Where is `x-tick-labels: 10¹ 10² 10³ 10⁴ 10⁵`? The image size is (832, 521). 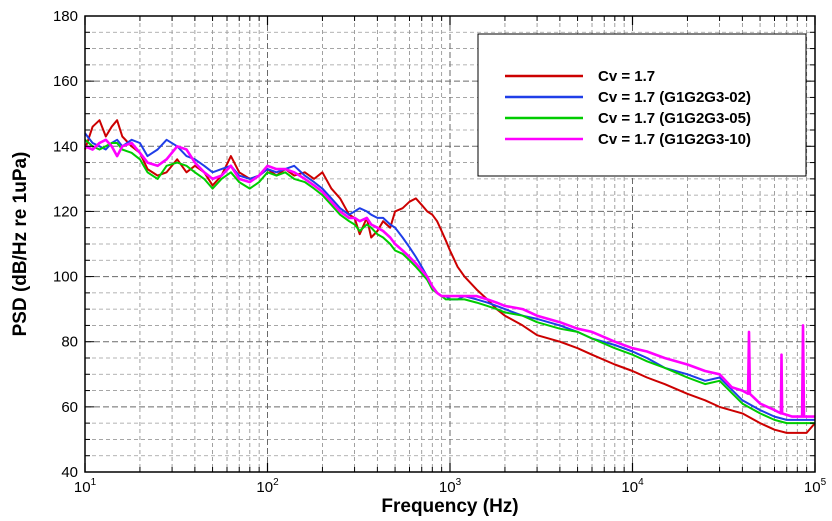 x-tick-labels: 10¹ 10² 10³ 10⁴ 10⁵ is located at coordinates (450, 486).